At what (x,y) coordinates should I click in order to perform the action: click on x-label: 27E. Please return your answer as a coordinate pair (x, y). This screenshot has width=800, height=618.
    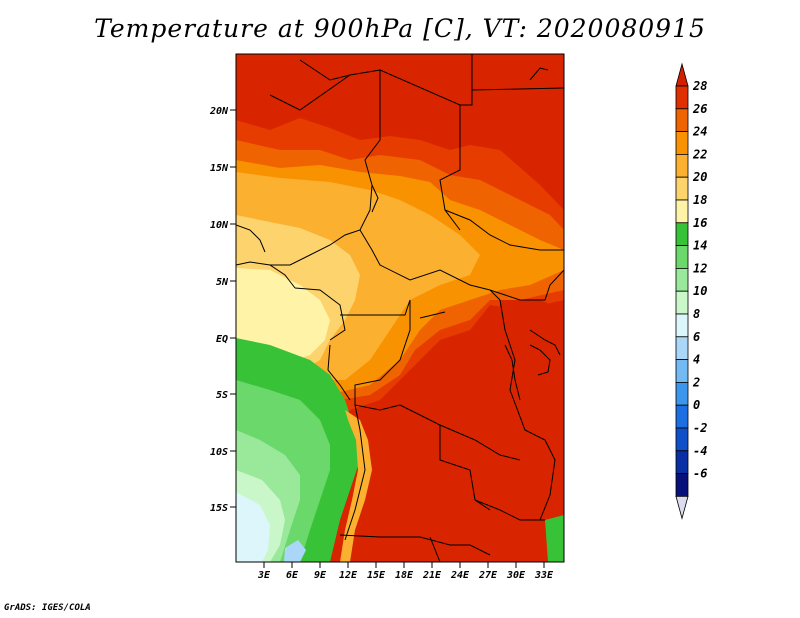
    Looking at the image, I should click on (488, 575).